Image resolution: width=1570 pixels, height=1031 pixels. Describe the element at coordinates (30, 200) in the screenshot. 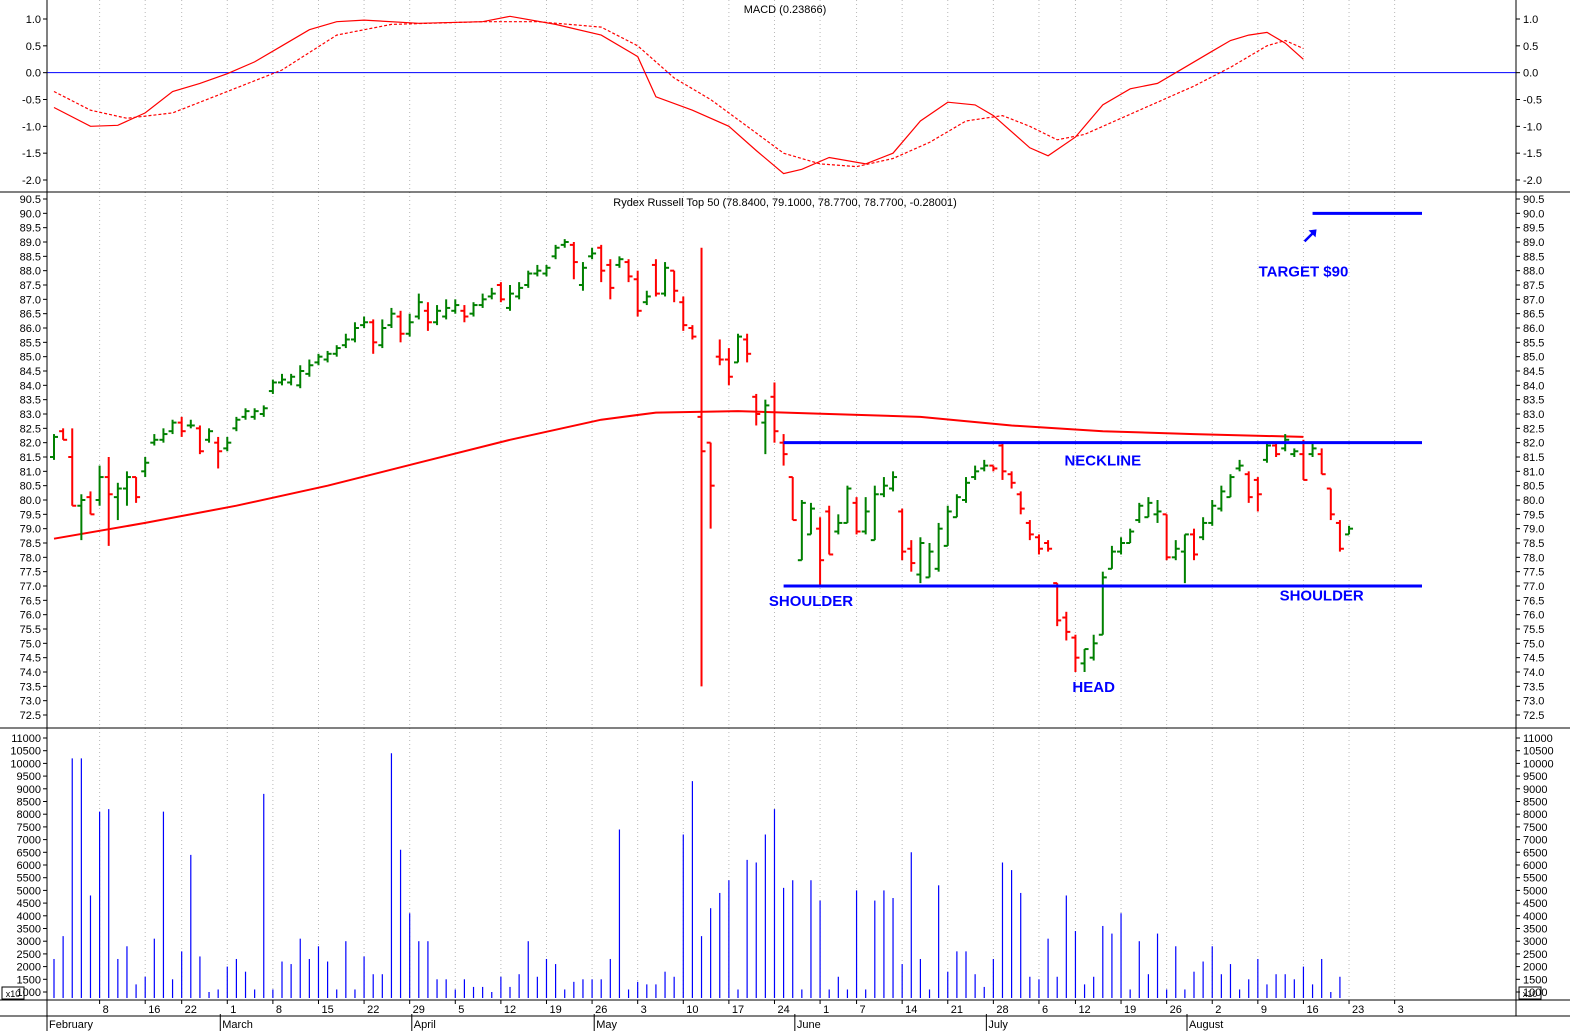

I see `price-axis-label-left: 90.5` at that location.